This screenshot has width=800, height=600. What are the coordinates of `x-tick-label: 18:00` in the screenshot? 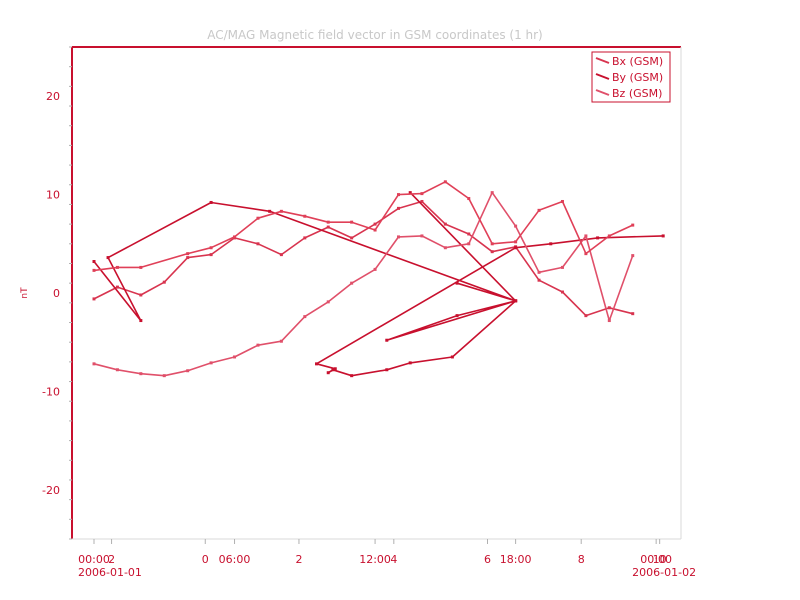 It's located at (516, 559).